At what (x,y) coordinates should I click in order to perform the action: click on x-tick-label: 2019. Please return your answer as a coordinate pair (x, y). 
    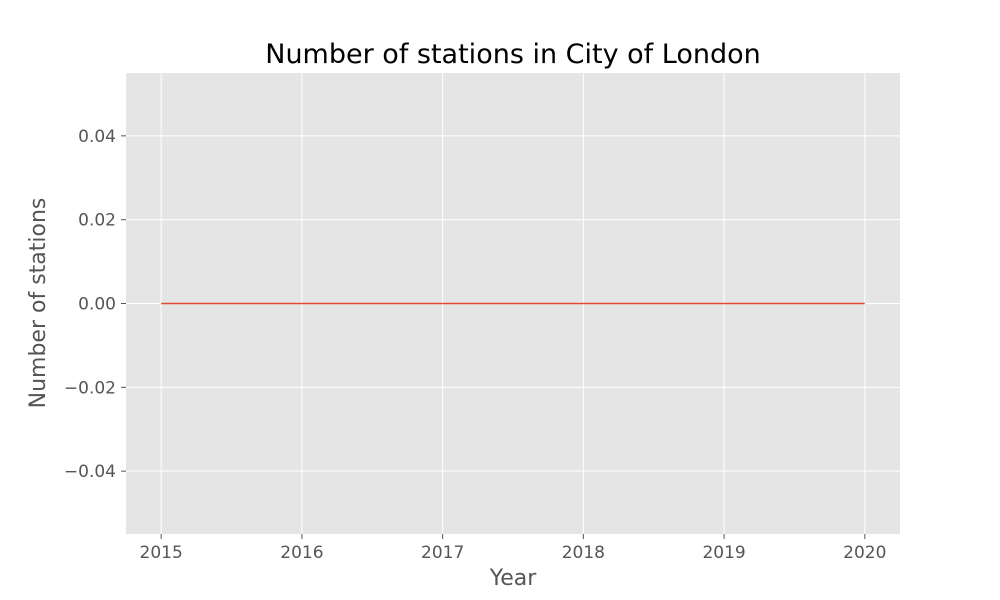
    Looking at the image, I should click on (723, 553).